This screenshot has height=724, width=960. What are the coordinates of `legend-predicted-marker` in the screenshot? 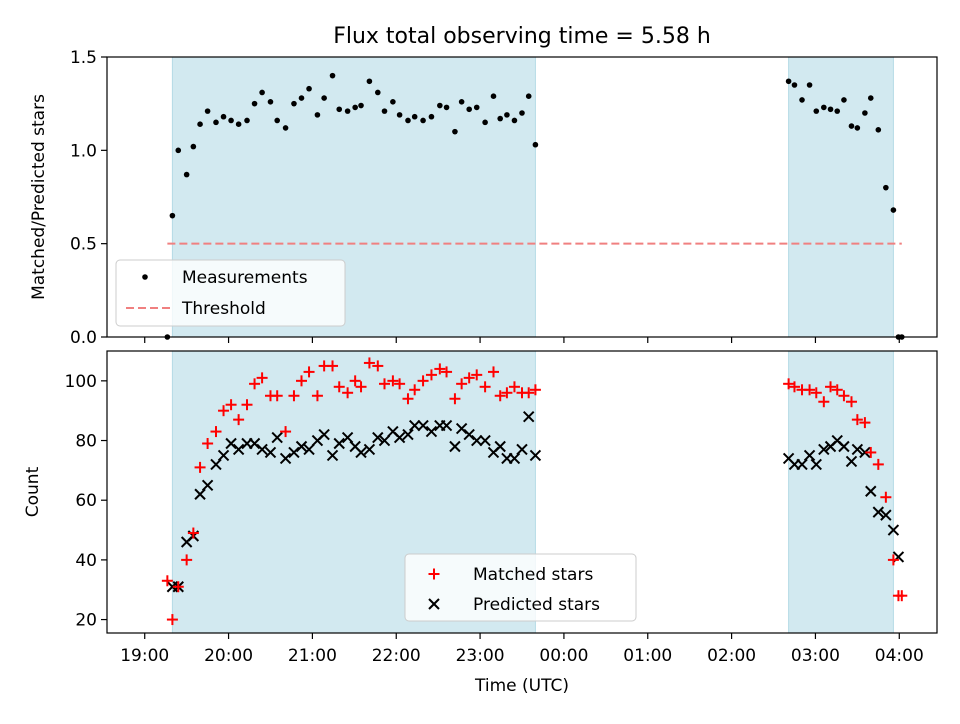 It's located at (434, 604).